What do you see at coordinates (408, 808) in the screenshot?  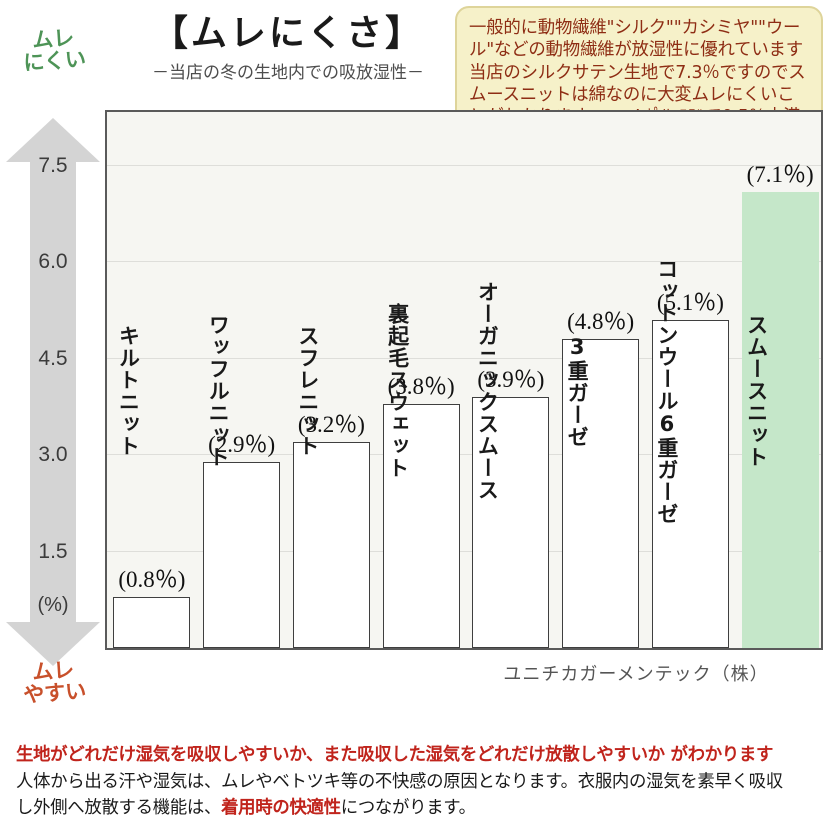 I see `footer-line-3-c: につながります。` at bounding box center [408, 808].